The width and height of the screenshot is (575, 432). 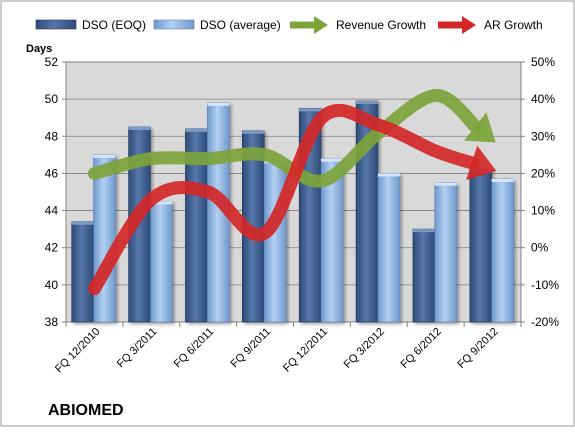 I want to click on legend-label-dso-eoq-: DSO (EOQ), so click(x=114, y=25).